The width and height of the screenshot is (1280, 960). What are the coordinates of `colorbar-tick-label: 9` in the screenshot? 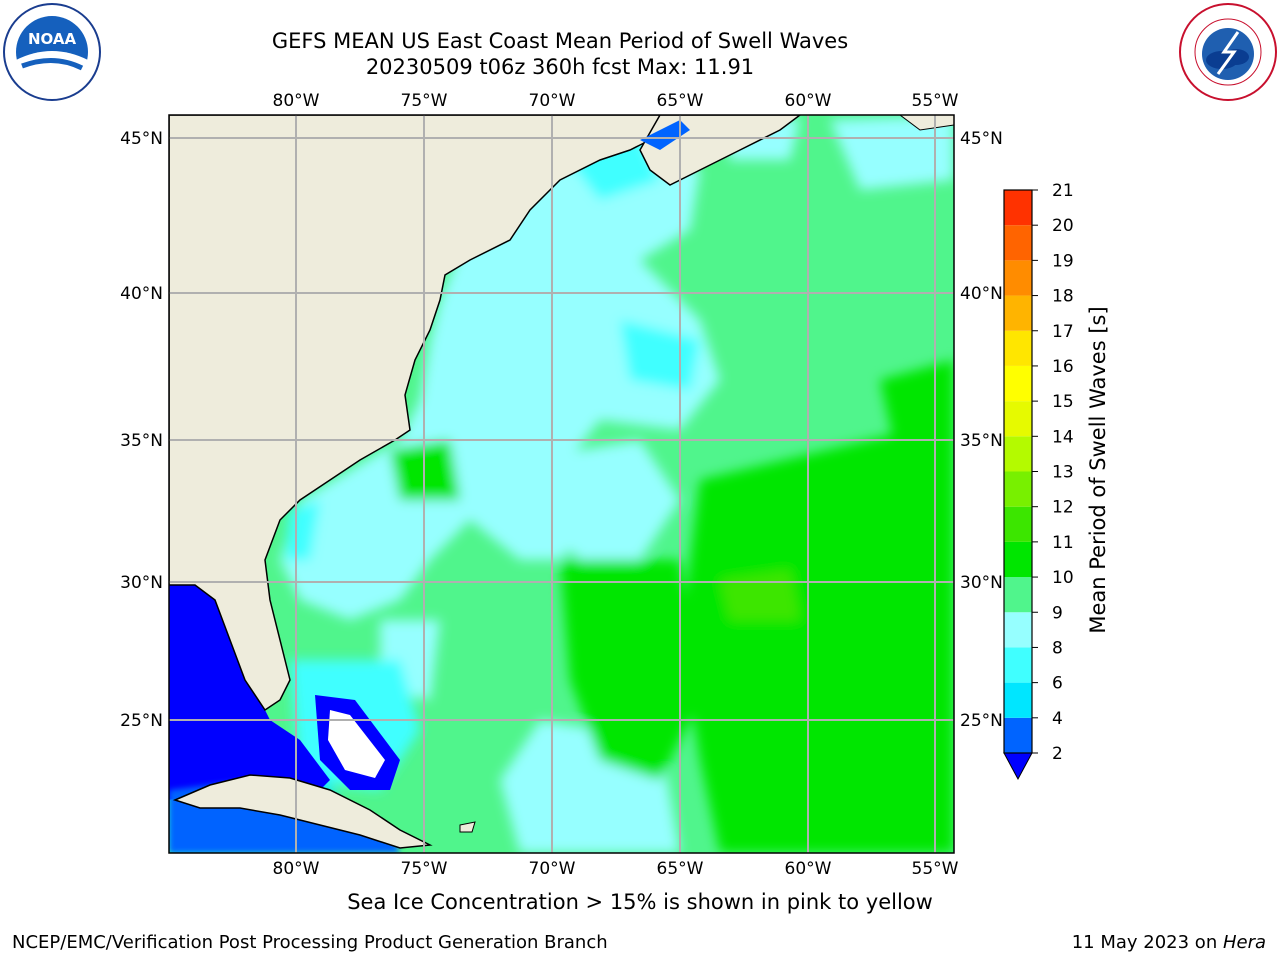 It's located at (1057, 613).